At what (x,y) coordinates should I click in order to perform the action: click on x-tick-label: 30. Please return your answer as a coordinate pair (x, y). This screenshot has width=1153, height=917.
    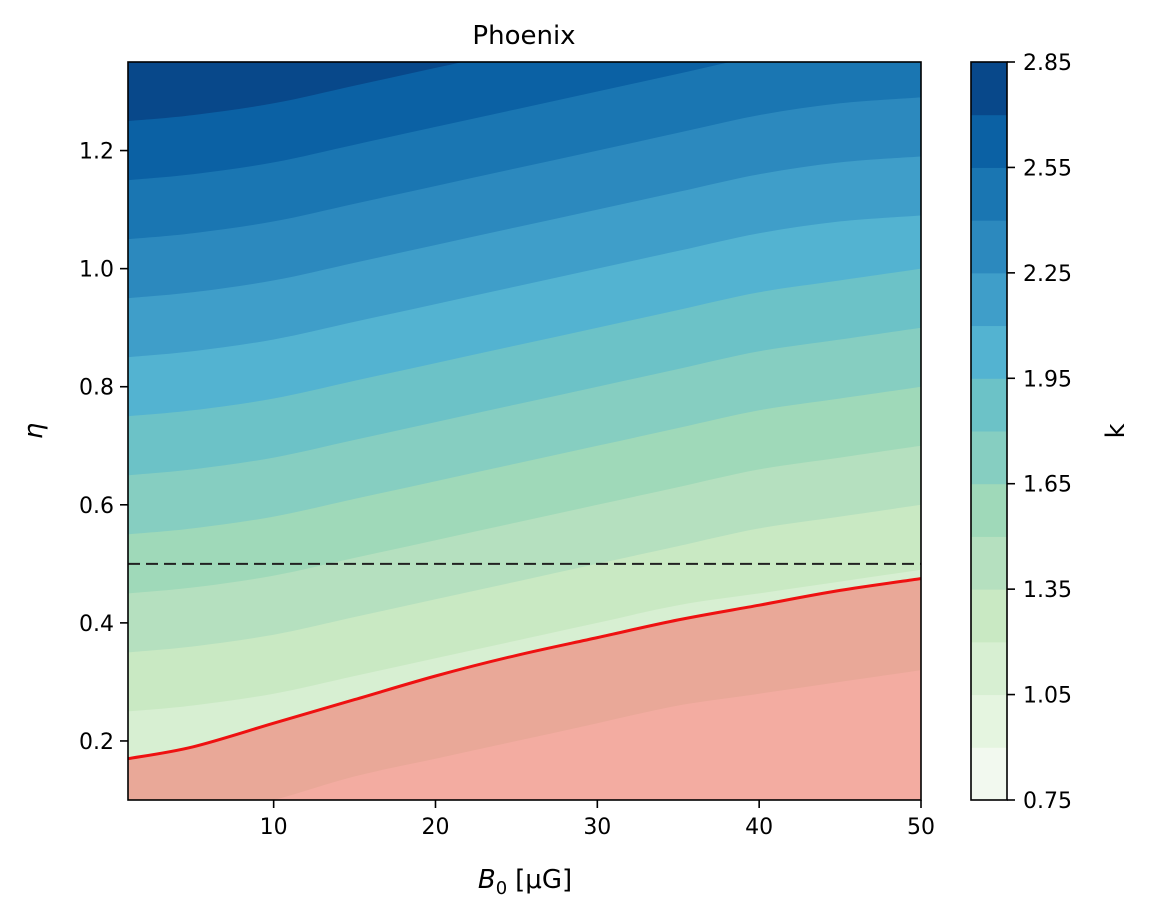
    Looking at the image, I should click on (597, 827).